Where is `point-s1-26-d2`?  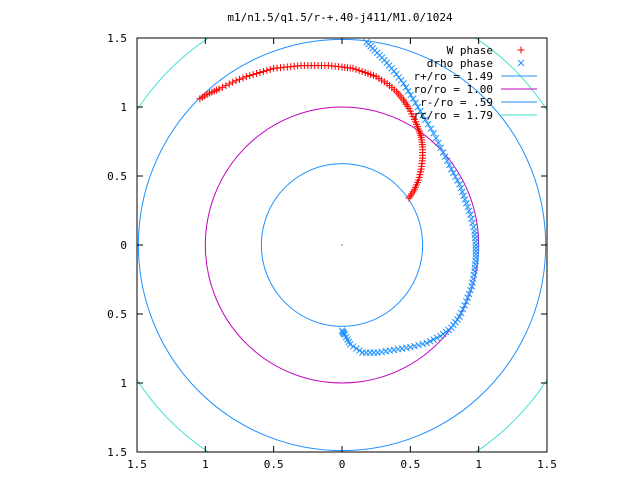 point-s1-26-d2 is located at coordinates (362, 352).